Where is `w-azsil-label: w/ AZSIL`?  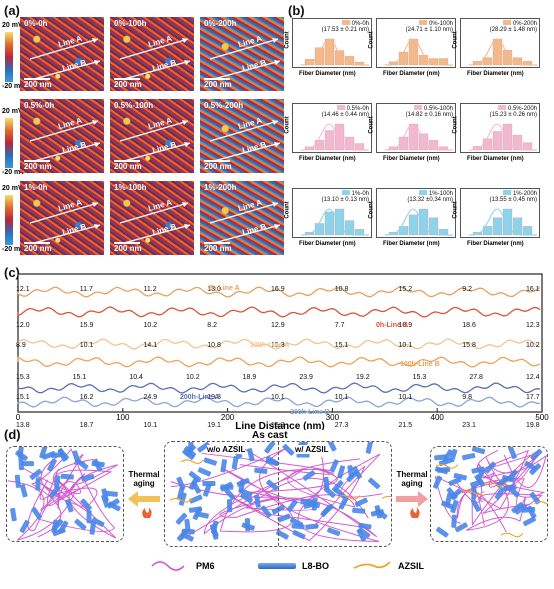
w-azsil-label: w/ AZSIL is located at coordinates (312, 449).